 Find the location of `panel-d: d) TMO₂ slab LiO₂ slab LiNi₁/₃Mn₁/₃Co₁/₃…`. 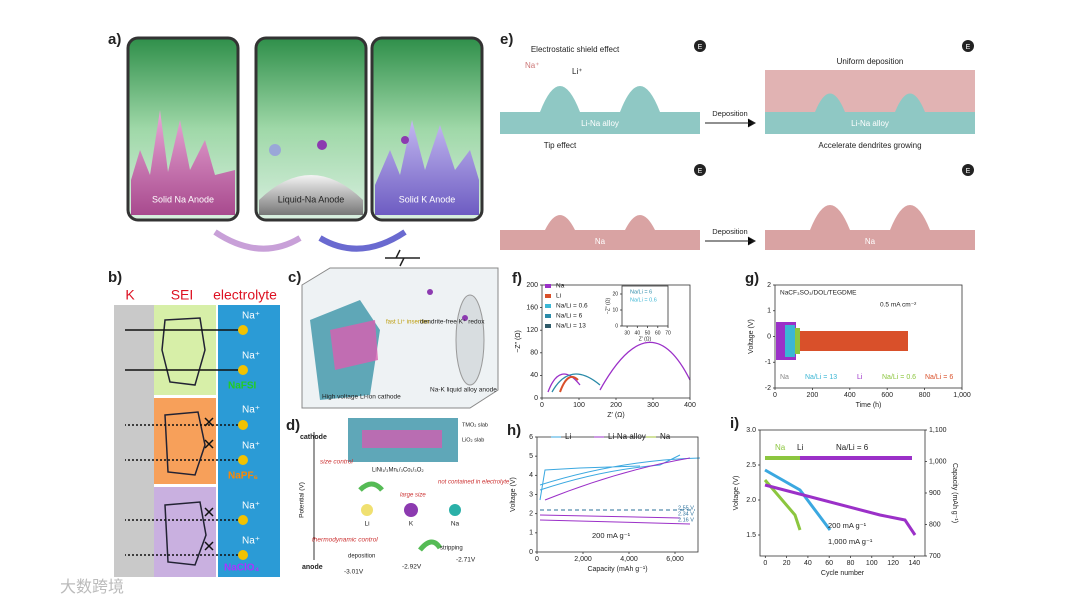

panel-d: d) TMO₂ slab LiO₂ slab LiNi₁/₃Mn₁/₃Co₁/₃… is located at coordinates (398, 496).